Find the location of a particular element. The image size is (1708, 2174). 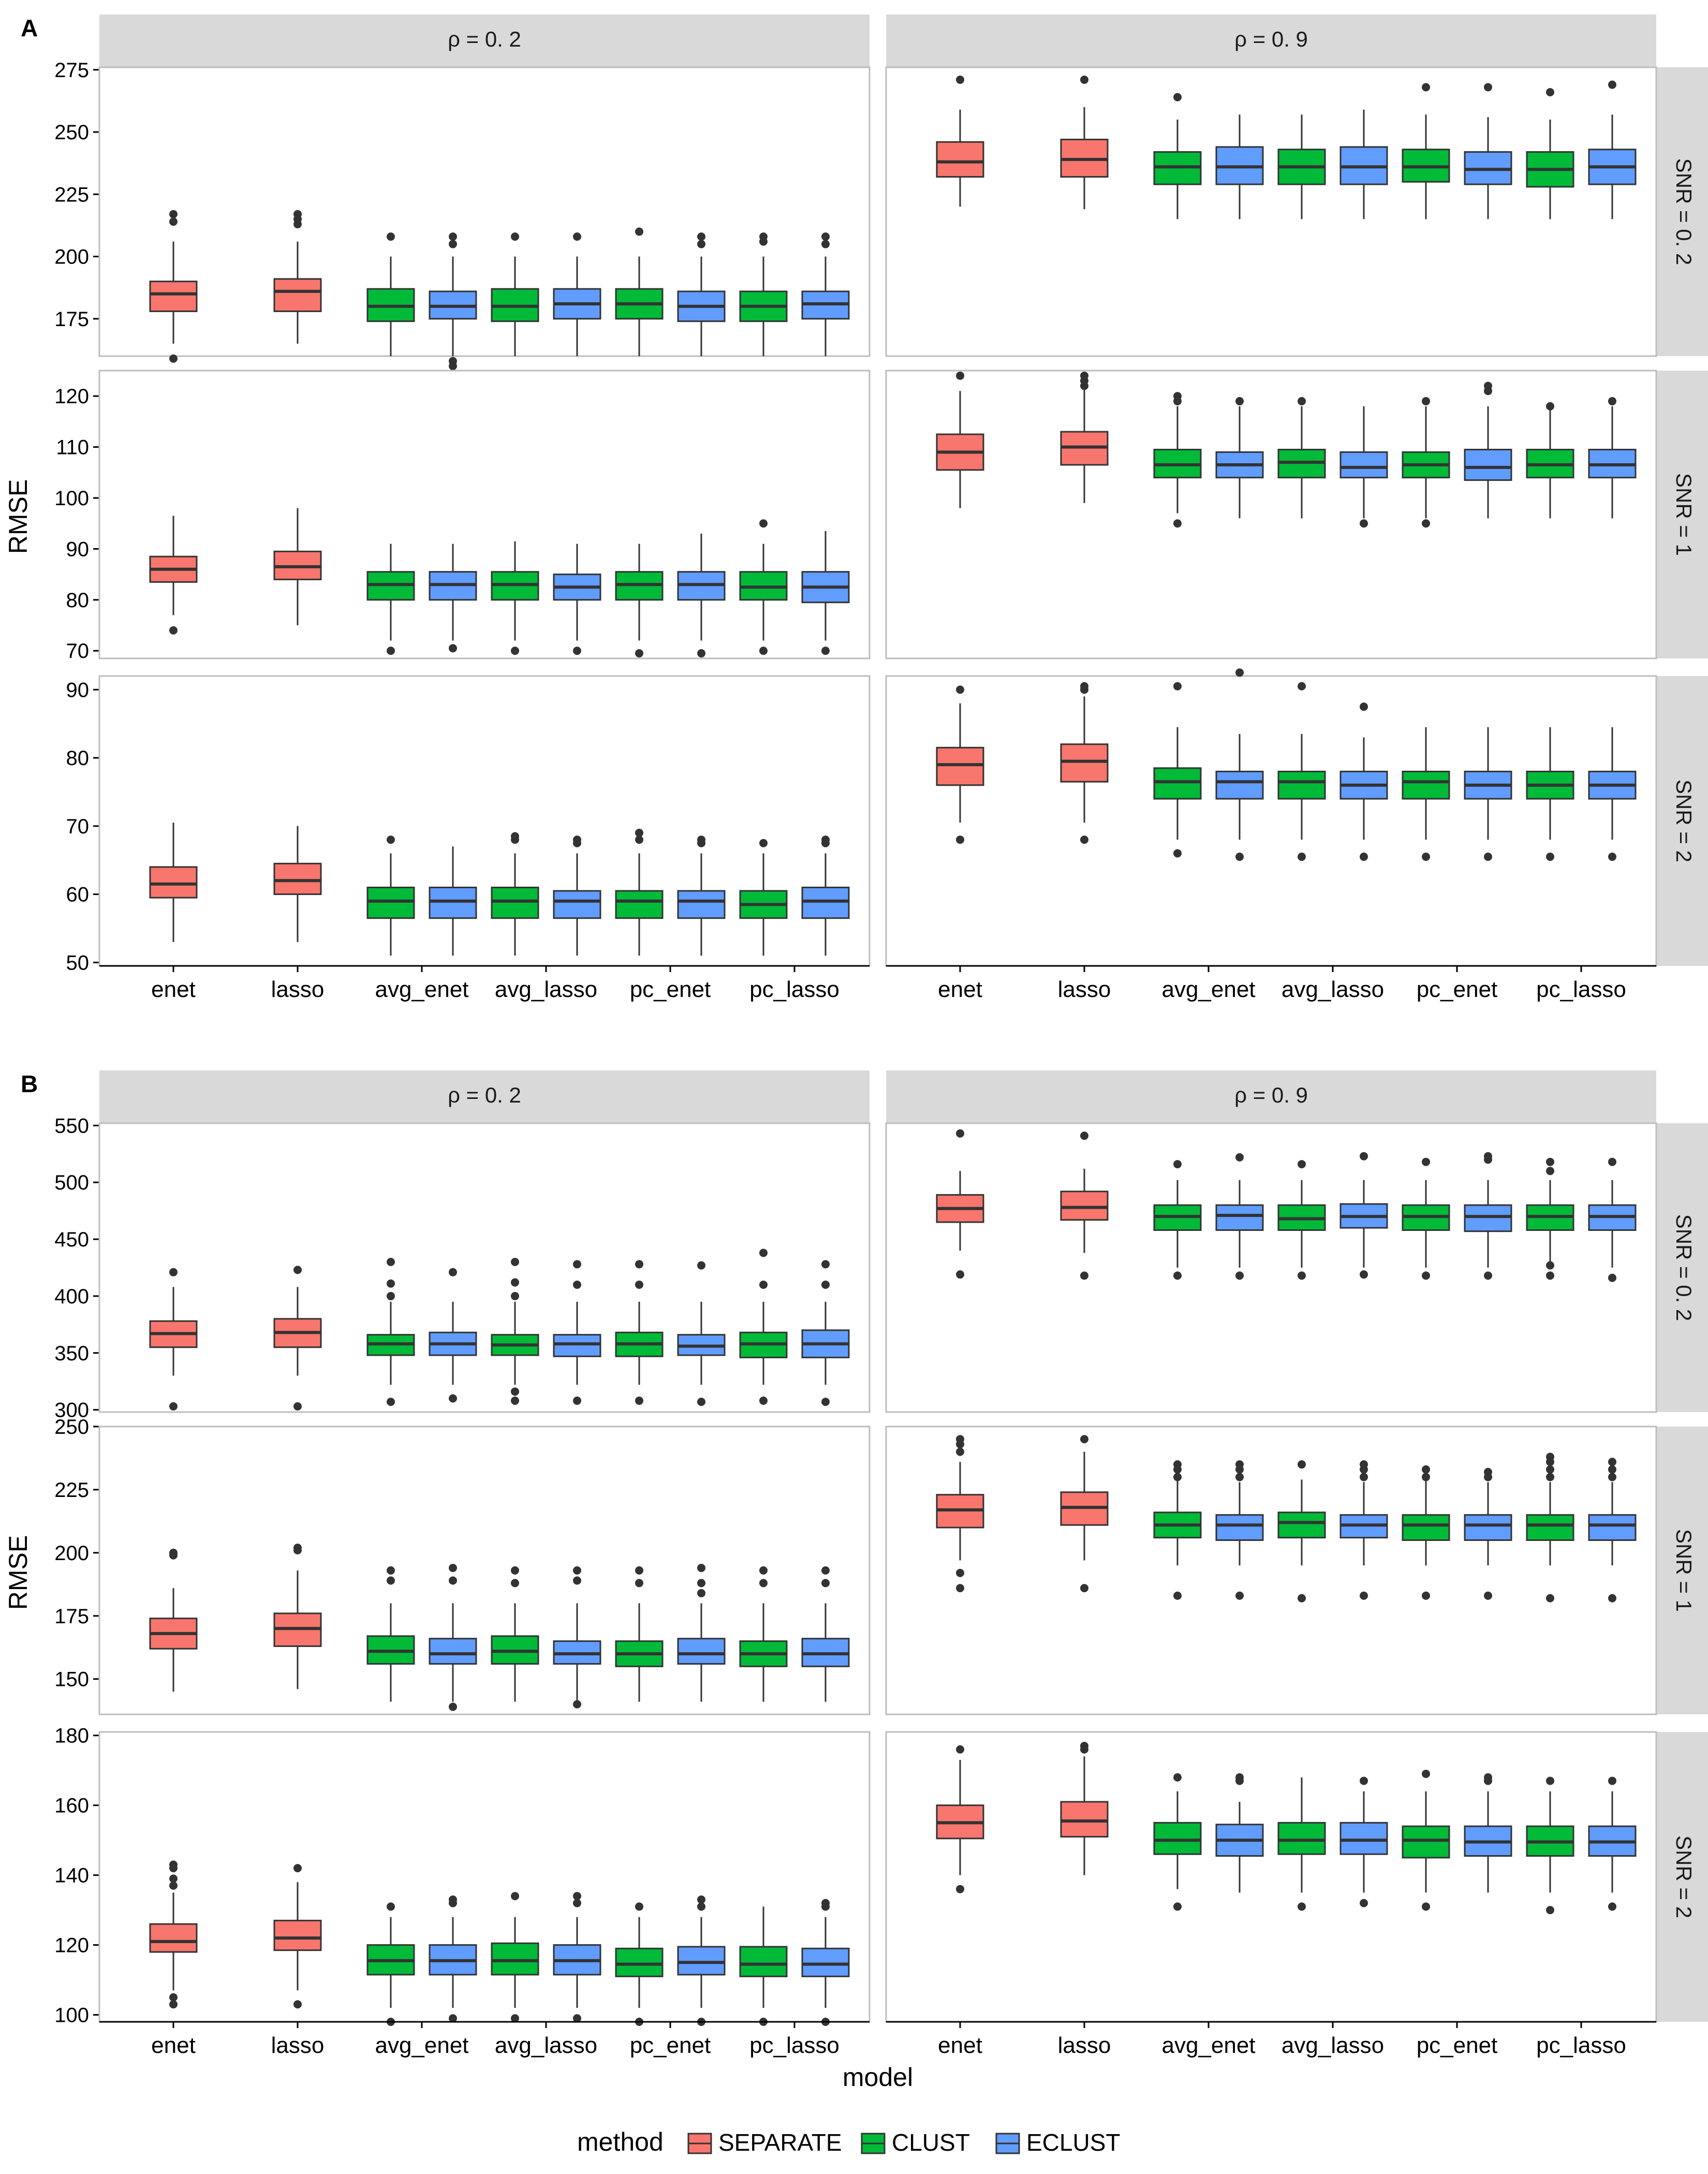

x-tick-label: enet is located at coordinates (960, 2045).